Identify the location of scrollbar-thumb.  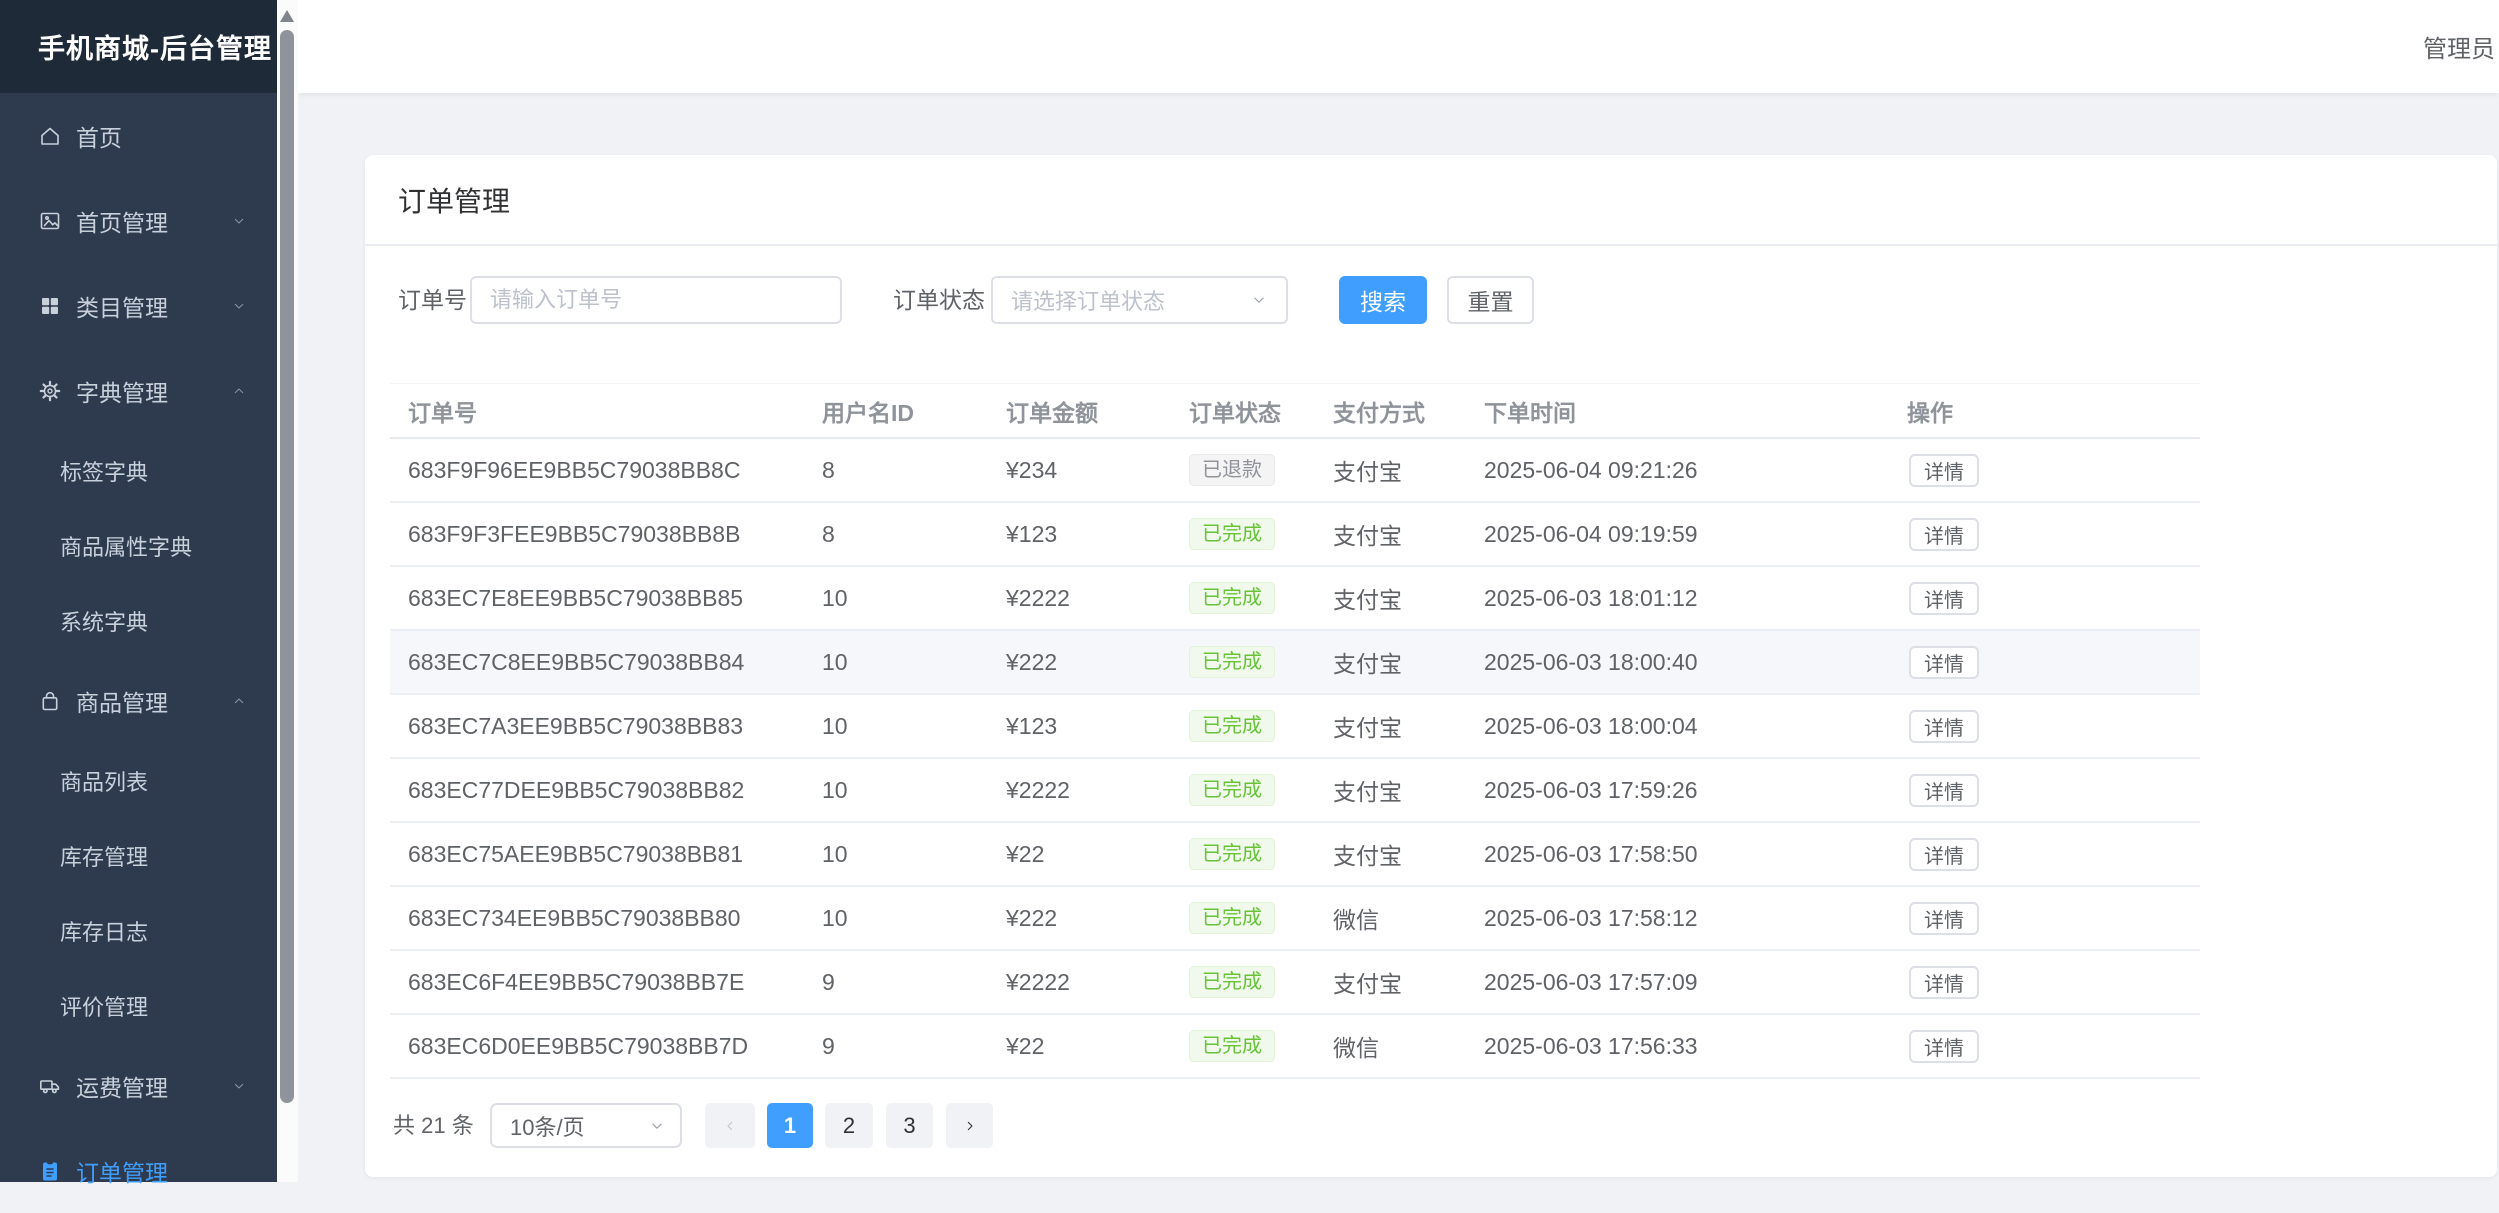
(287, 566).